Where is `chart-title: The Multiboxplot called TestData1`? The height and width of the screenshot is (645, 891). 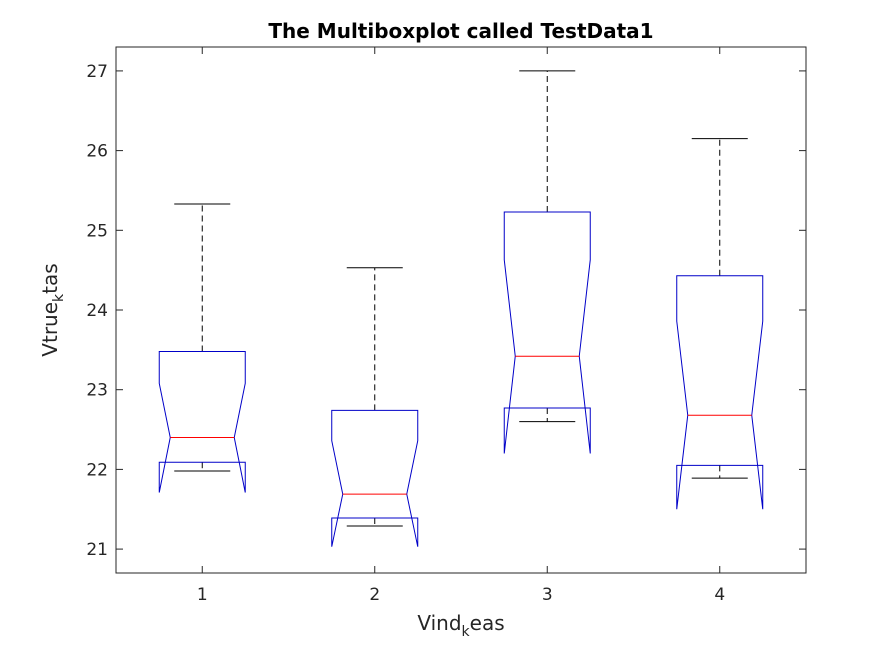
chart-title: The Multiboxplot called TestData1 is located at coordinates (460, 31).